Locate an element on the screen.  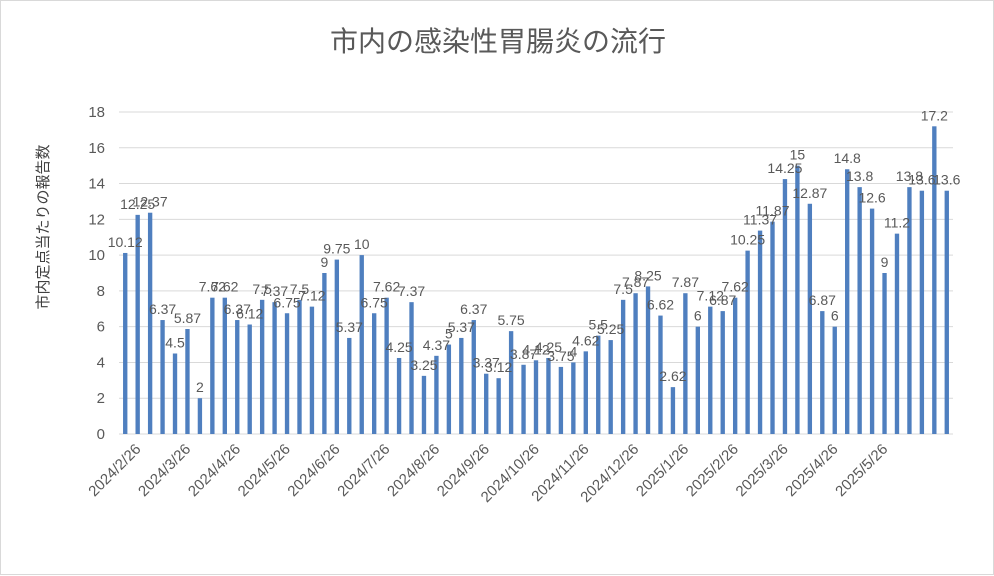
data-label: 6.62 is located at coordinates (660, 305).